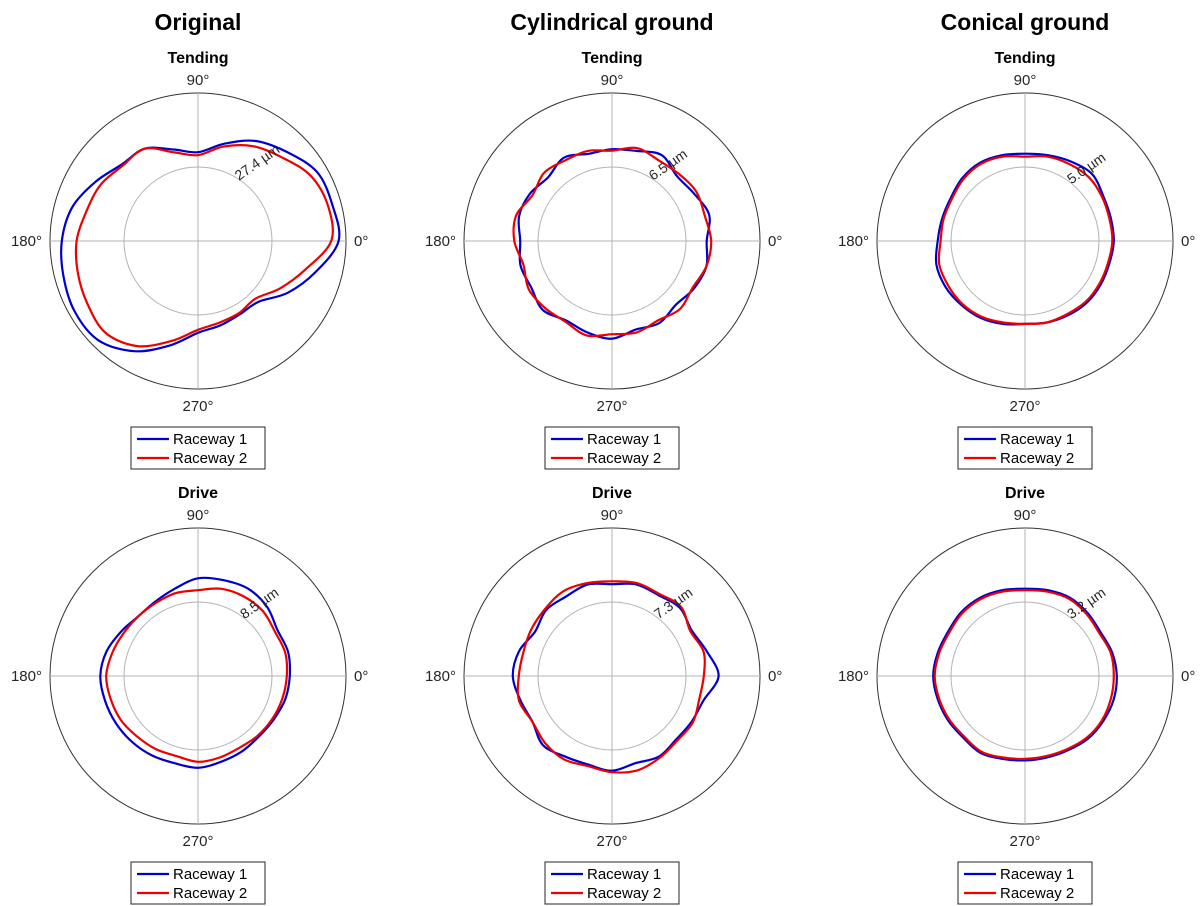  Describe the element at coordinates (259, 603) in the screenshot. I see `radial-tick-label: 8.5 µm` at that location.